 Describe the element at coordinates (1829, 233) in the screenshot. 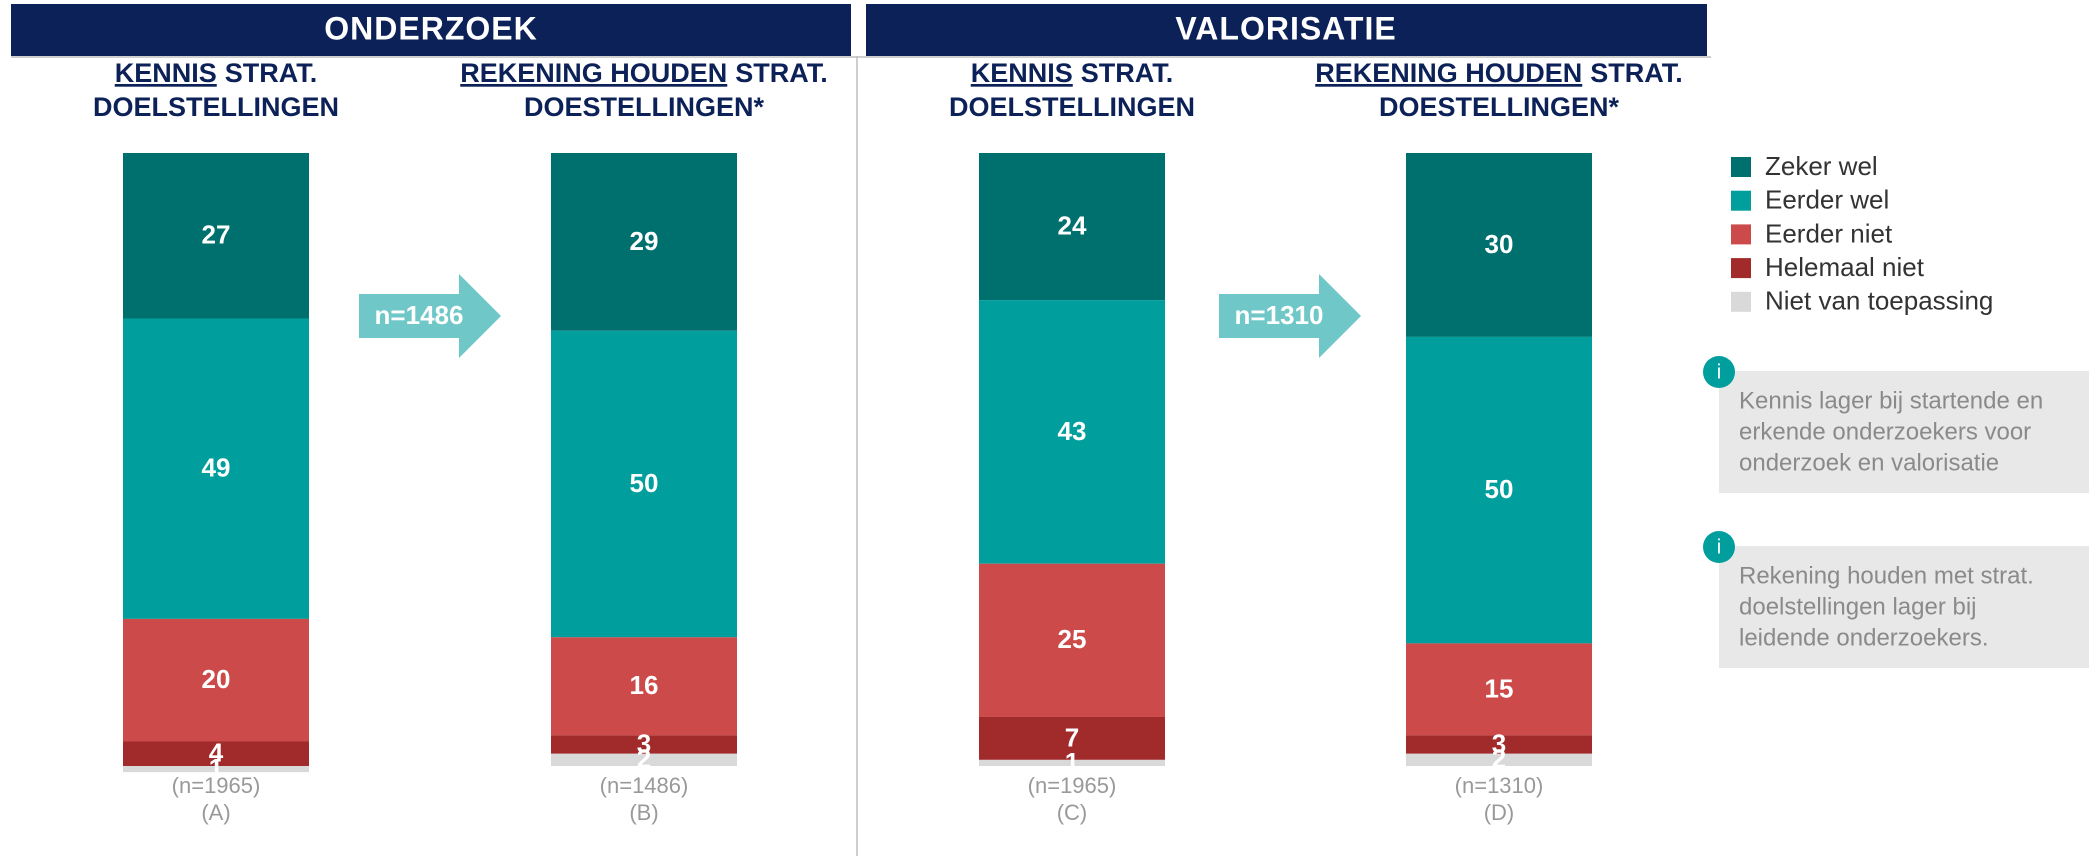

I see `legend-label: Eerder niet` at that location.